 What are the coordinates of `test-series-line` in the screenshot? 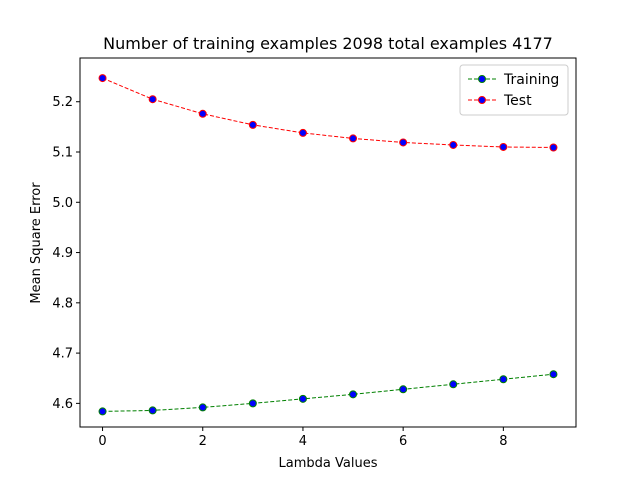 It's located at (328, 112).